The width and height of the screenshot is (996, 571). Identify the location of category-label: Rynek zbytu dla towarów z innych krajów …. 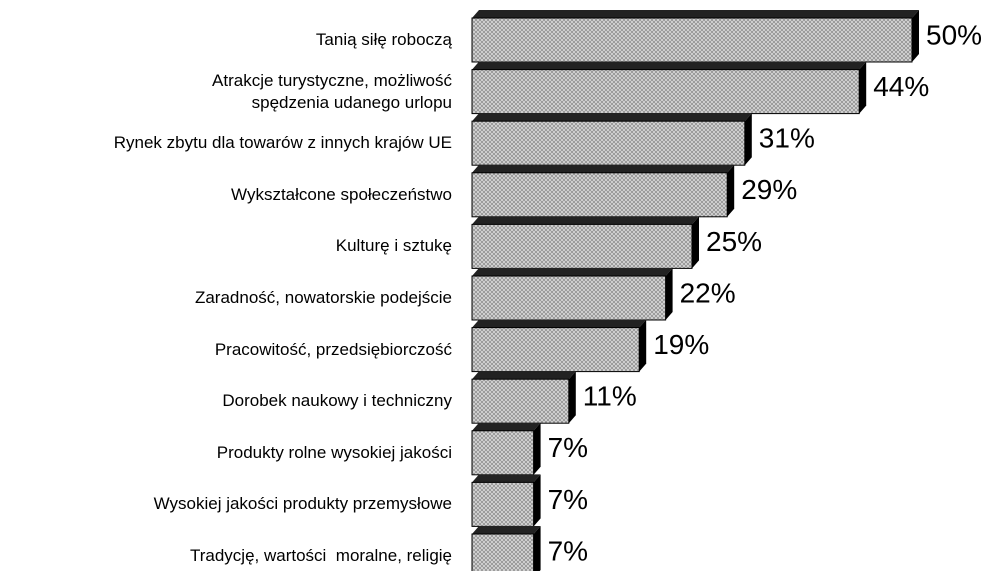
(282, 143).